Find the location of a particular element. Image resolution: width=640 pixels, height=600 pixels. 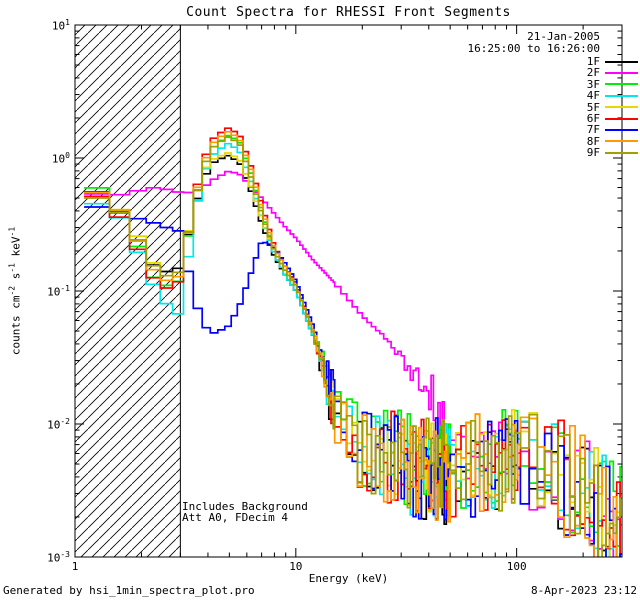

legend-item-3F: 3F is located at coordinates (612, 84).